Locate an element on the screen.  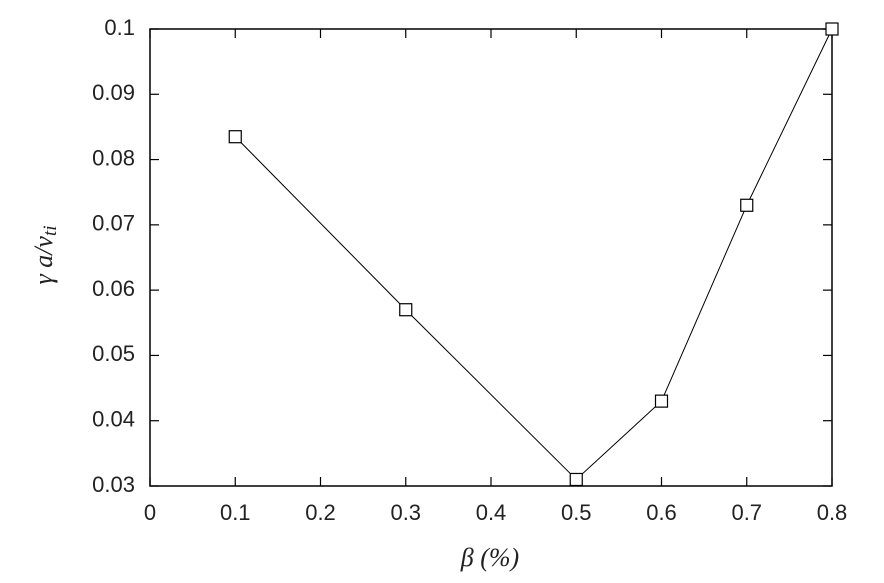
y-tick-label: 0.1 is located at coordinates (119, 27).